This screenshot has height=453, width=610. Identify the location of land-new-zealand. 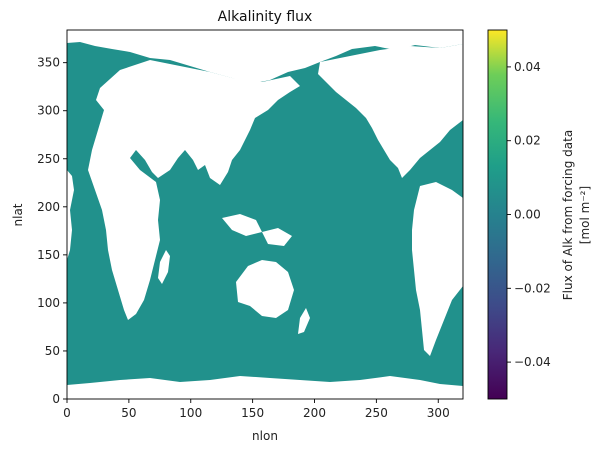
(304, 321).